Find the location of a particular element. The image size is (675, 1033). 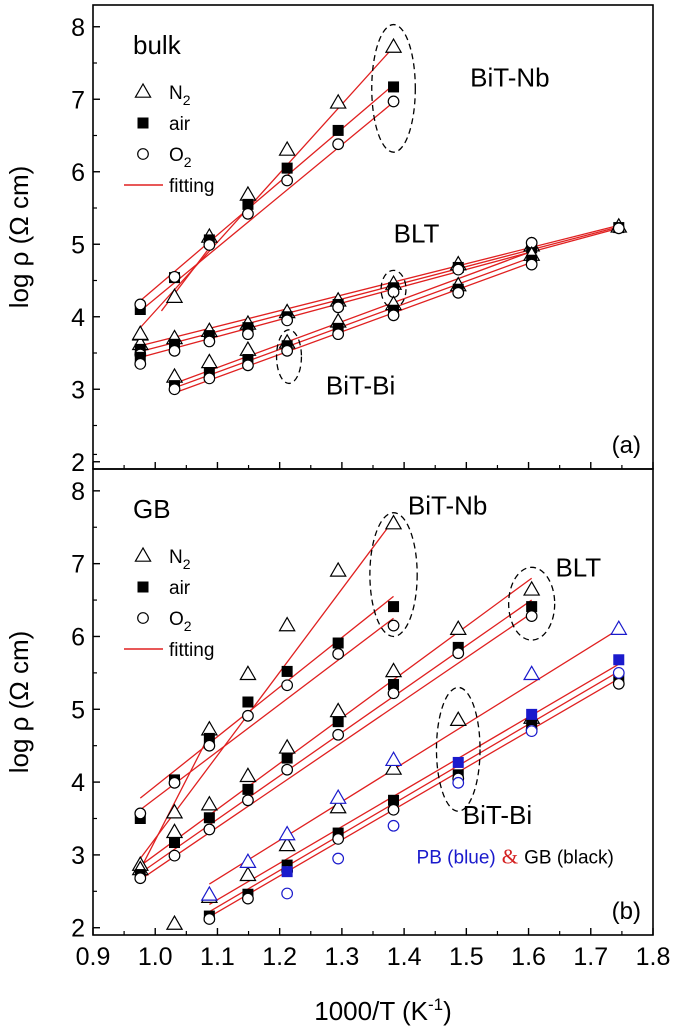

panel-title: GB is located at coordinates (152, 509).